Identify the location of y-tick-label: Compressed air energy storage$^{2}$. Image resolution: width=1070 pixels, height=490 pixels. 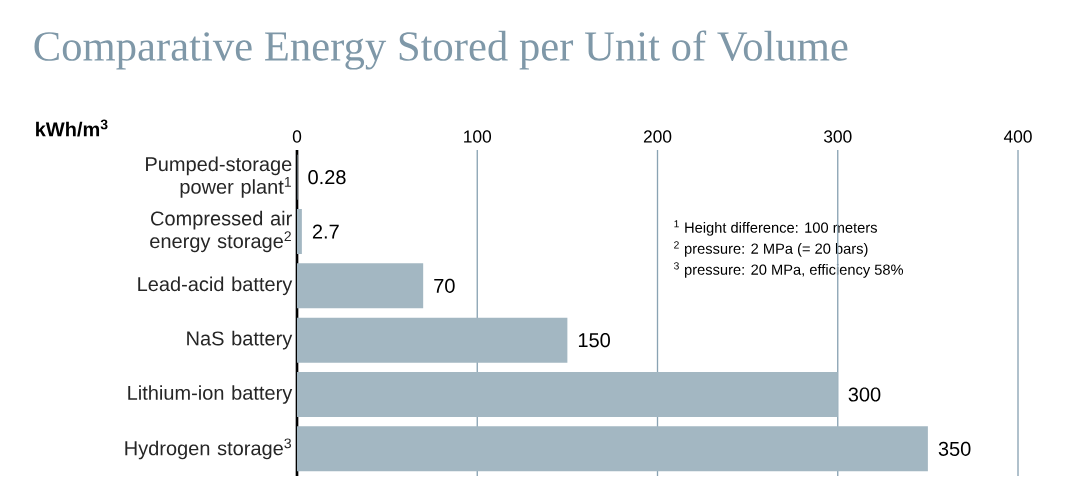
(221, 231).